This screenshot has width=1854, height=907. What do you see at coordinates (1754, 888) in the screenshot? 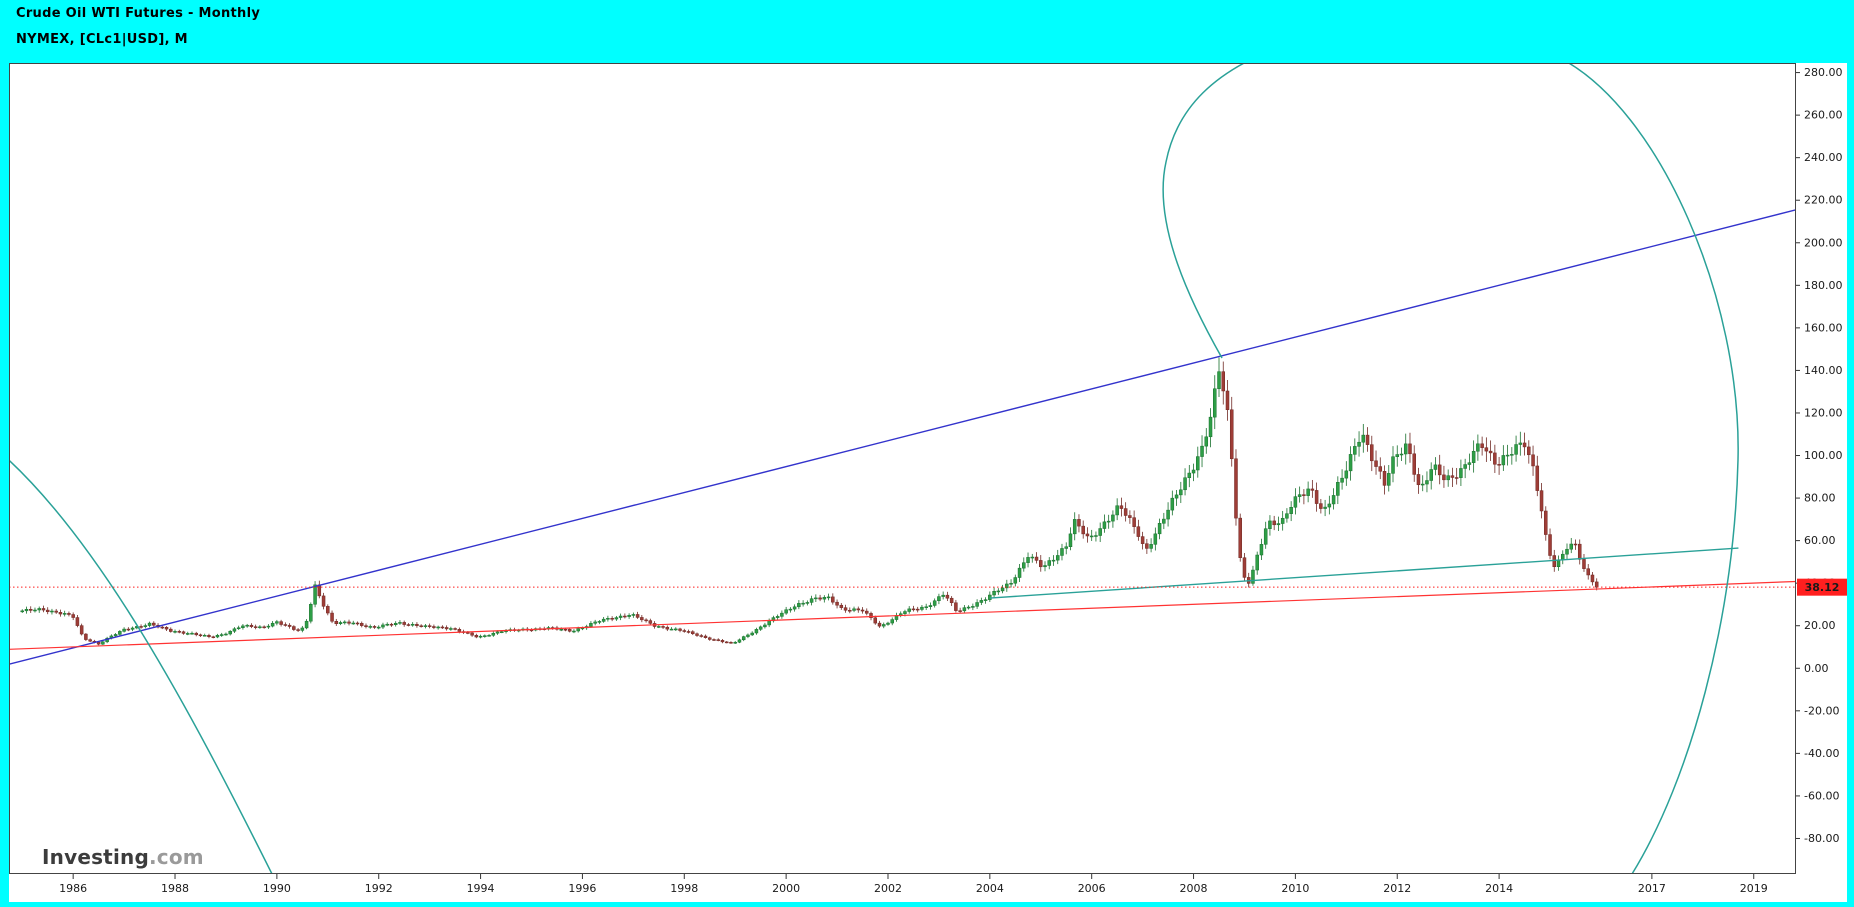
I see `x-axis-label: 2019` at bounding box center [1754, 888].